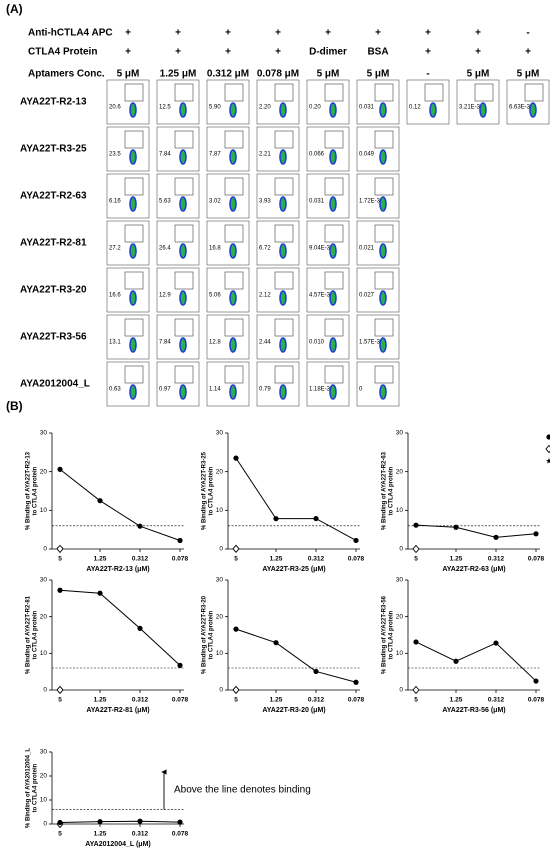  I want to click on condition-value: -, so click(527, 33).